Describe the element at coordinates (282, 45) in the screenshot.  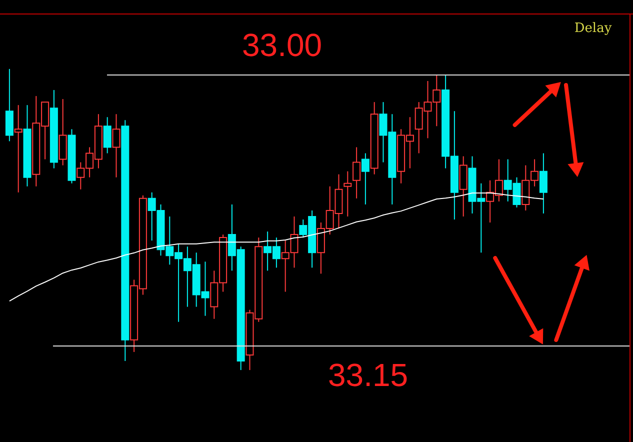
I see `text: 33.00` at that location.